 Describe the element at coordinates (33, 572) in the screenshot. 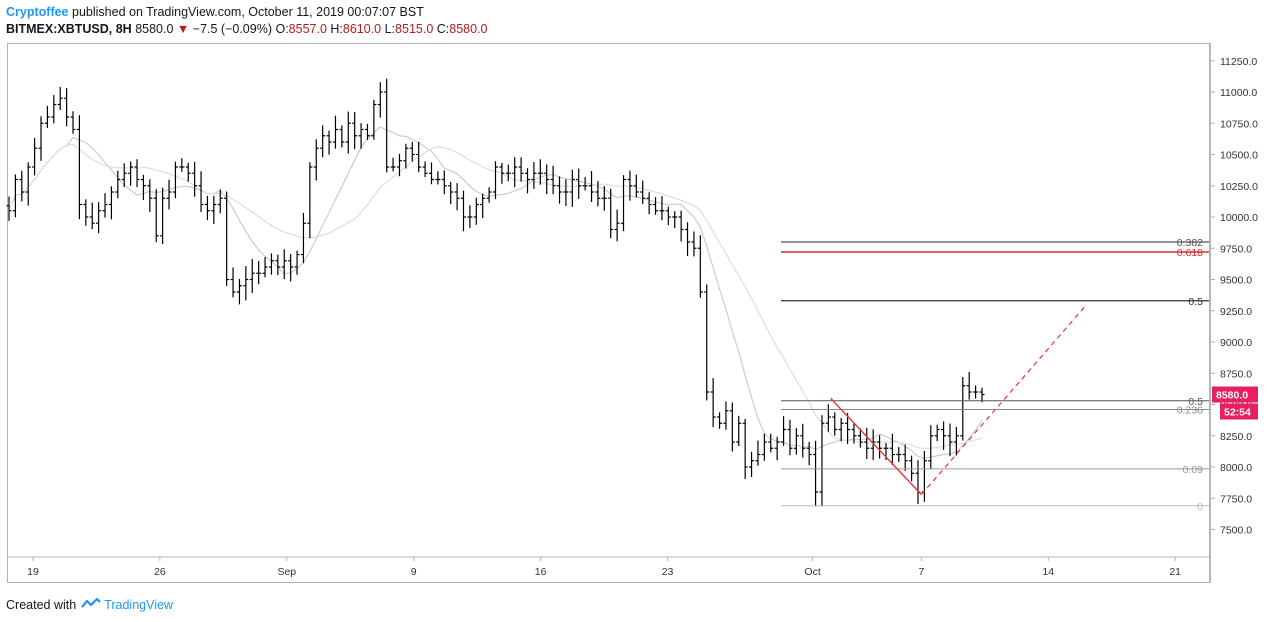

I see `x-axis-label: 19` at that location.